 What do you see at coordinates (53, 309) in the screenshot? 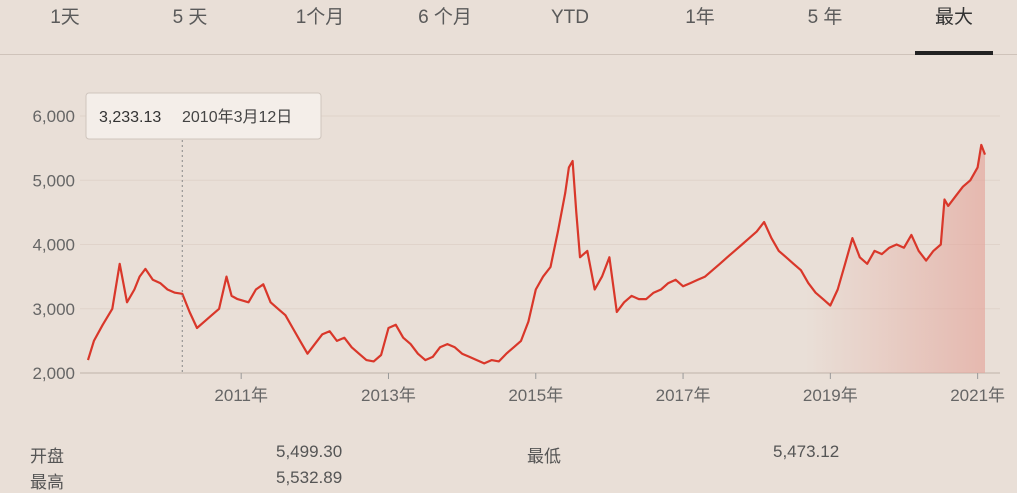
I see `y-tick-label: 3,000` at bounding box center [53, 309].